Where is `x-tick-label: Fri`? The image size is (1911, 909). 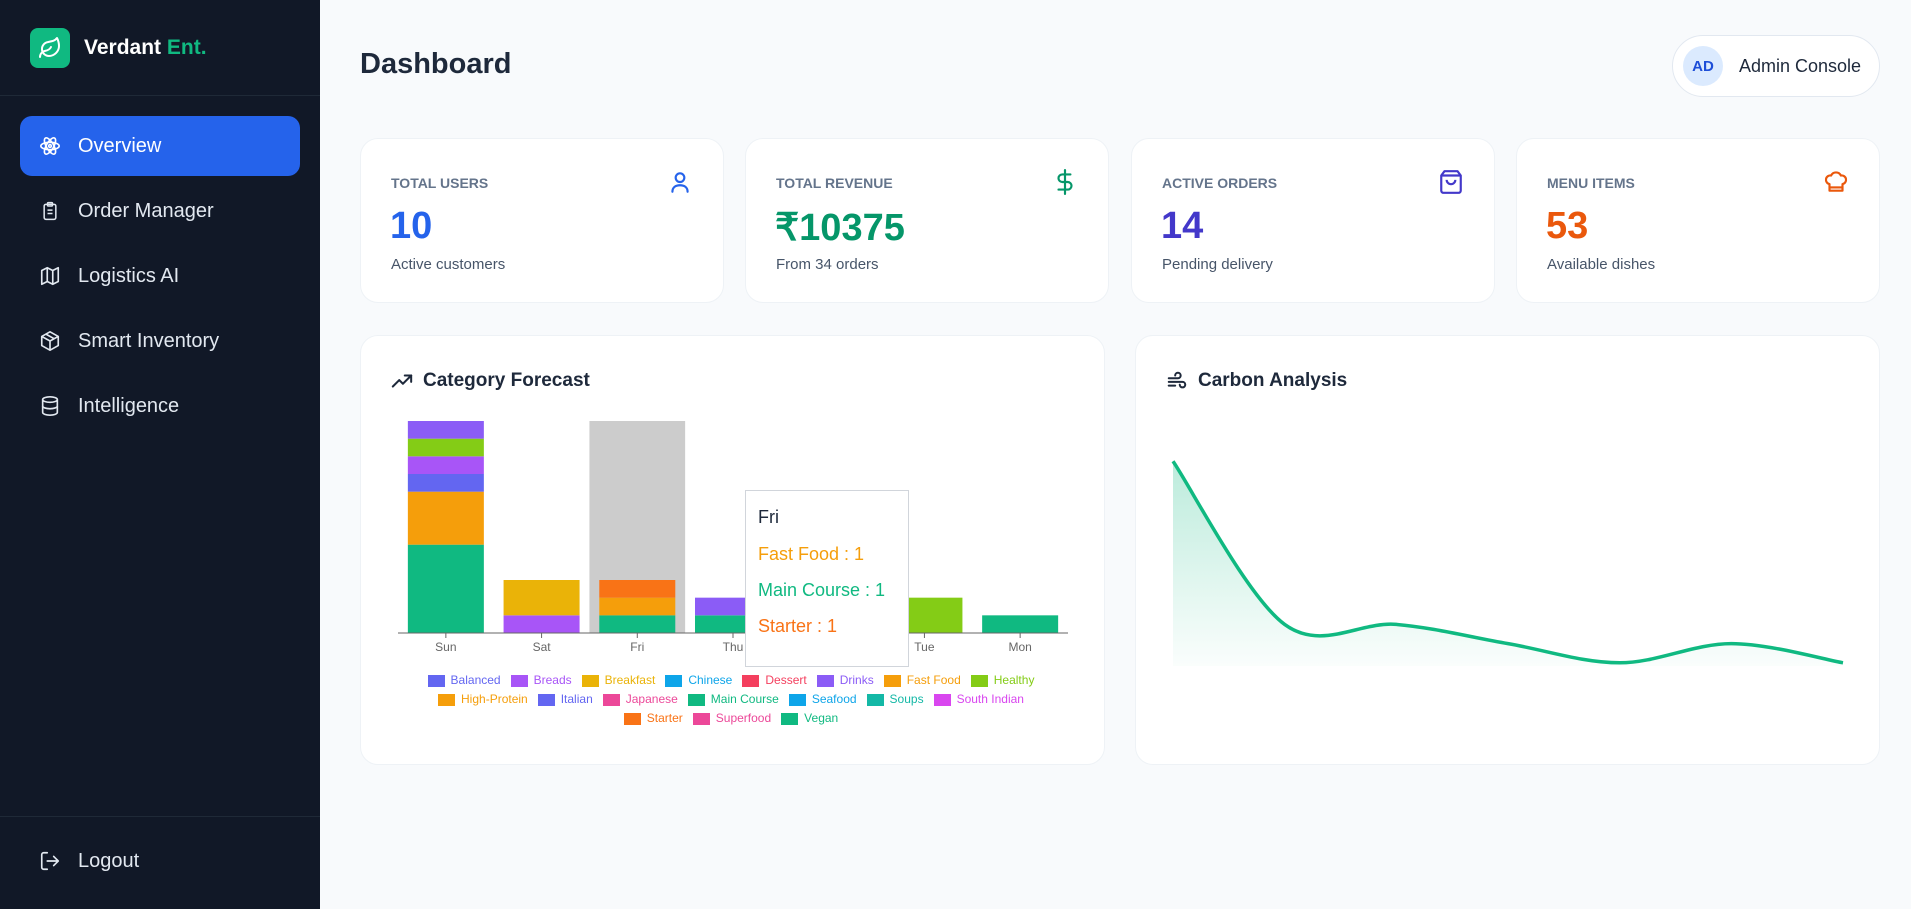 x-tick-label: Fri is located at coordinates (637, 647).